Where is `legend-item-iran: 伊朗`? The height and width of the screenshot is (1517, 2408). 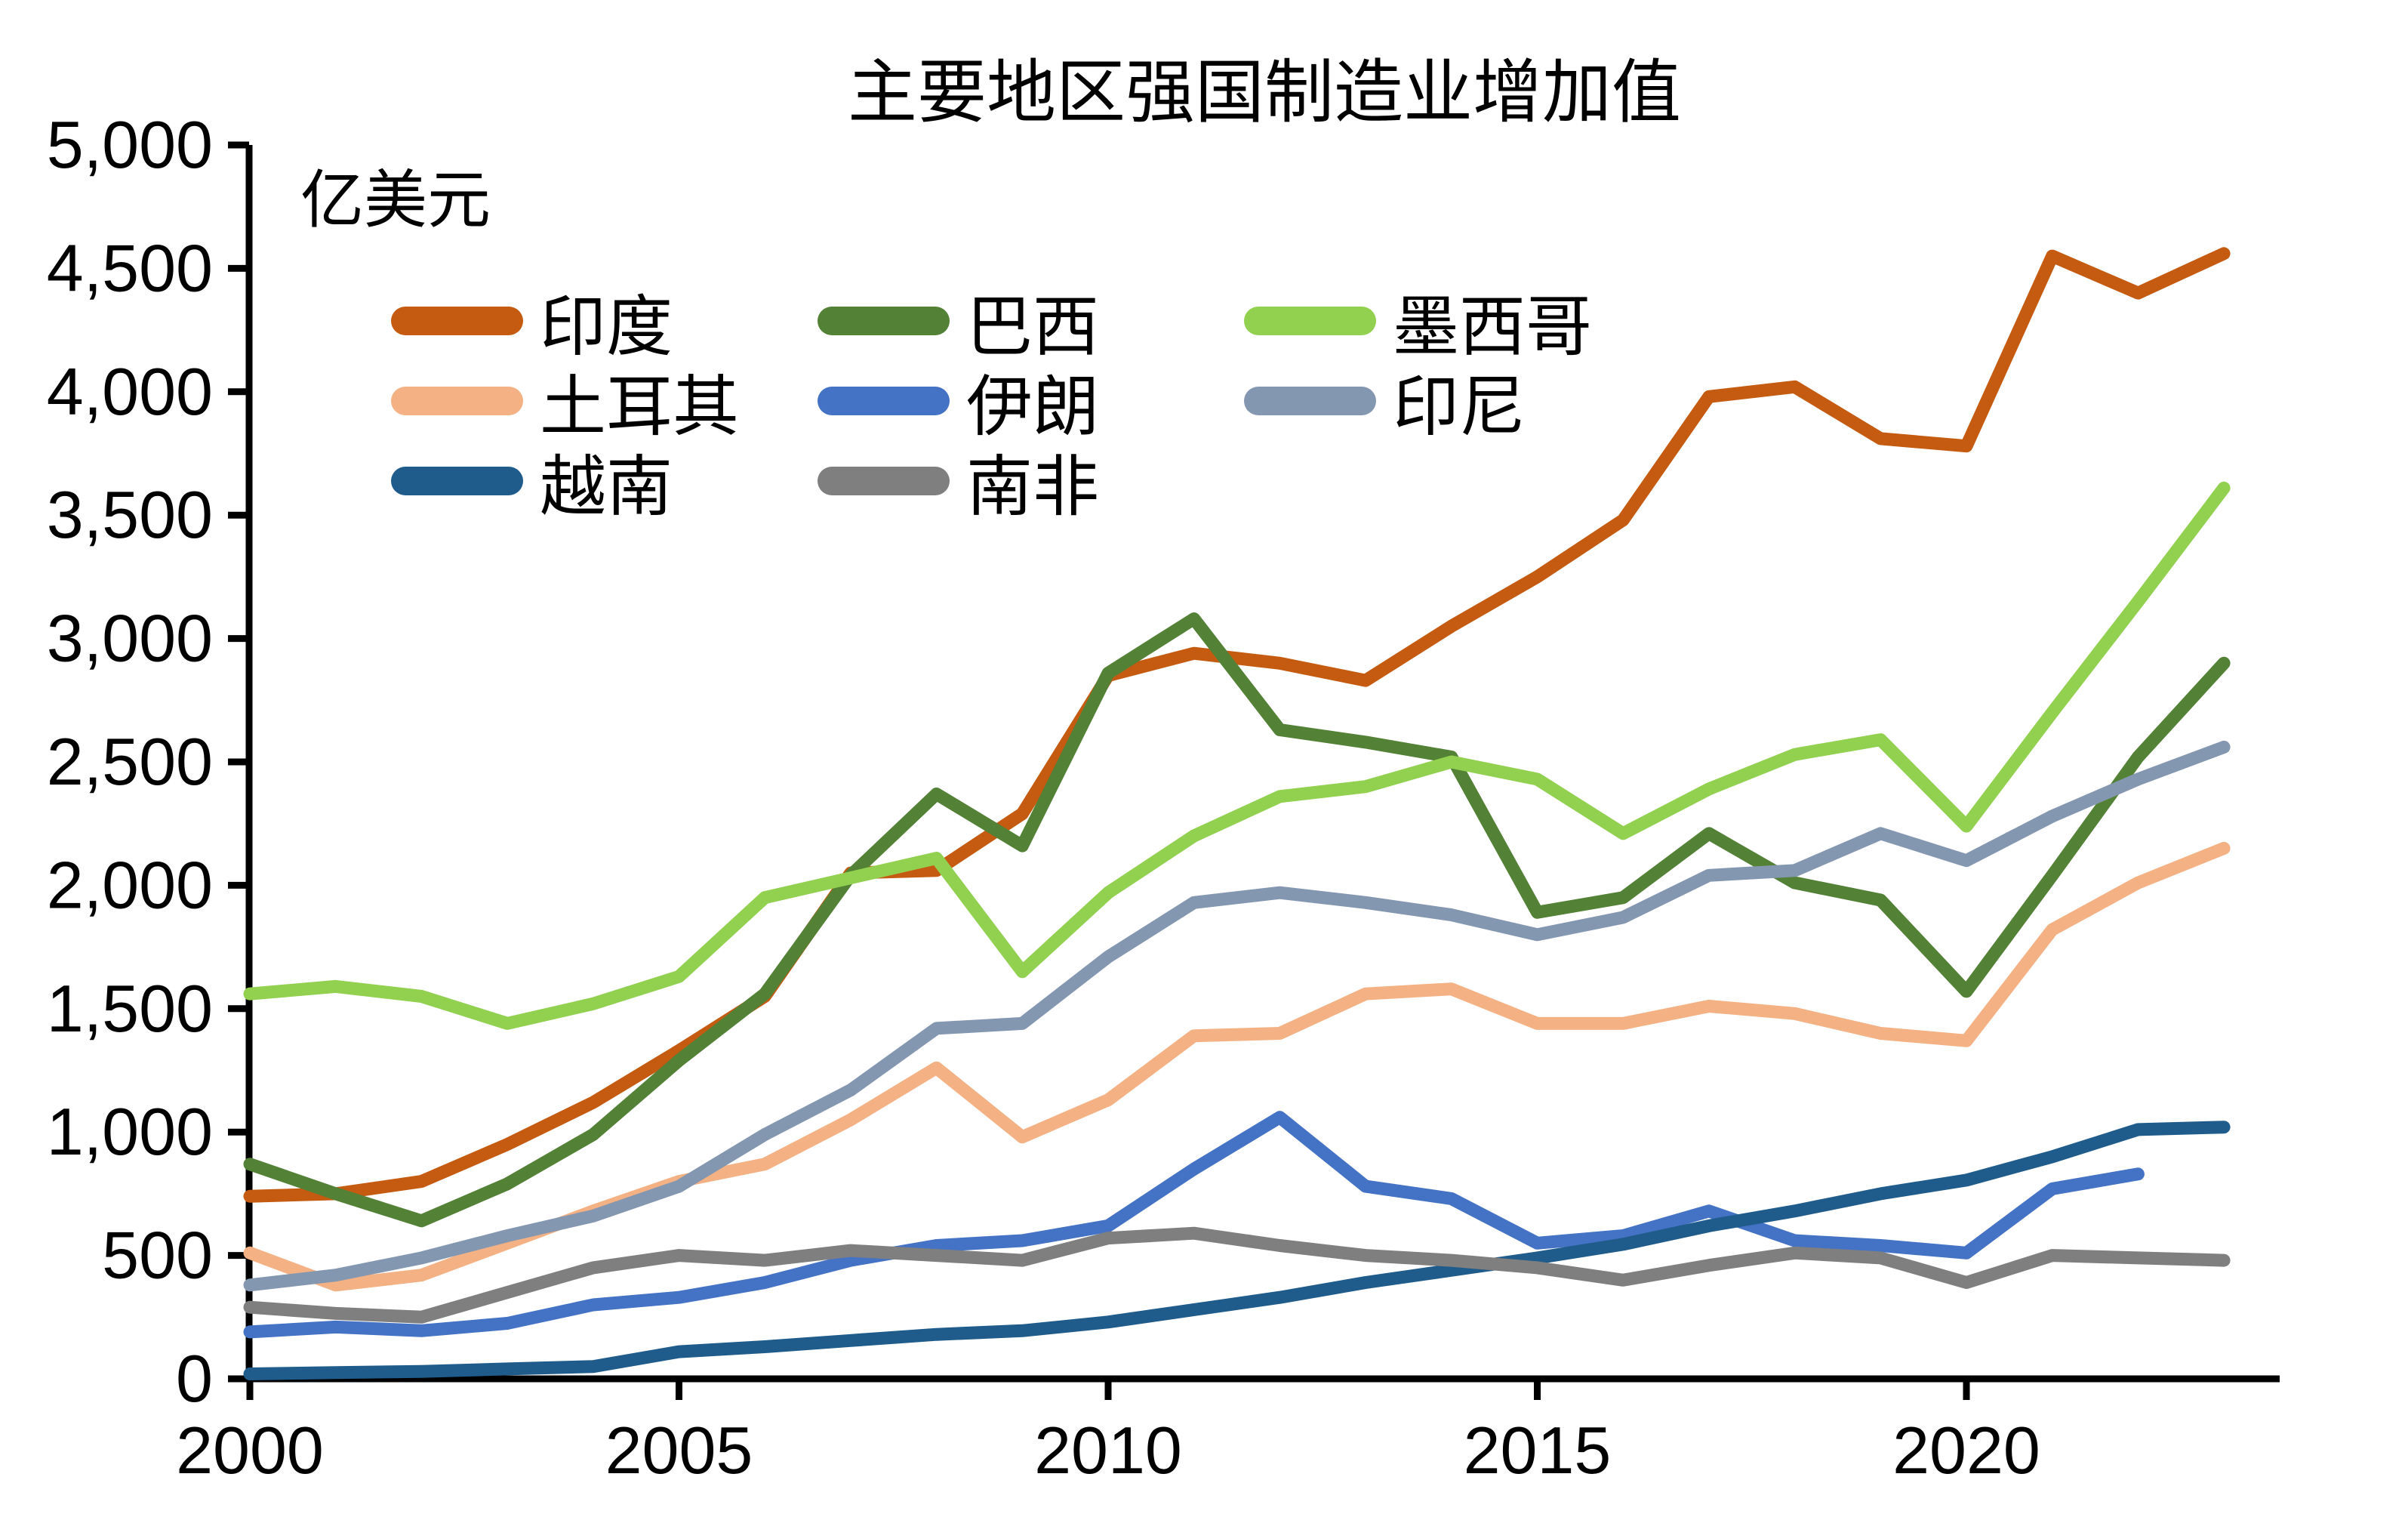 legend-item-iran: 伊朗 is located at coordinates (1031, 401).